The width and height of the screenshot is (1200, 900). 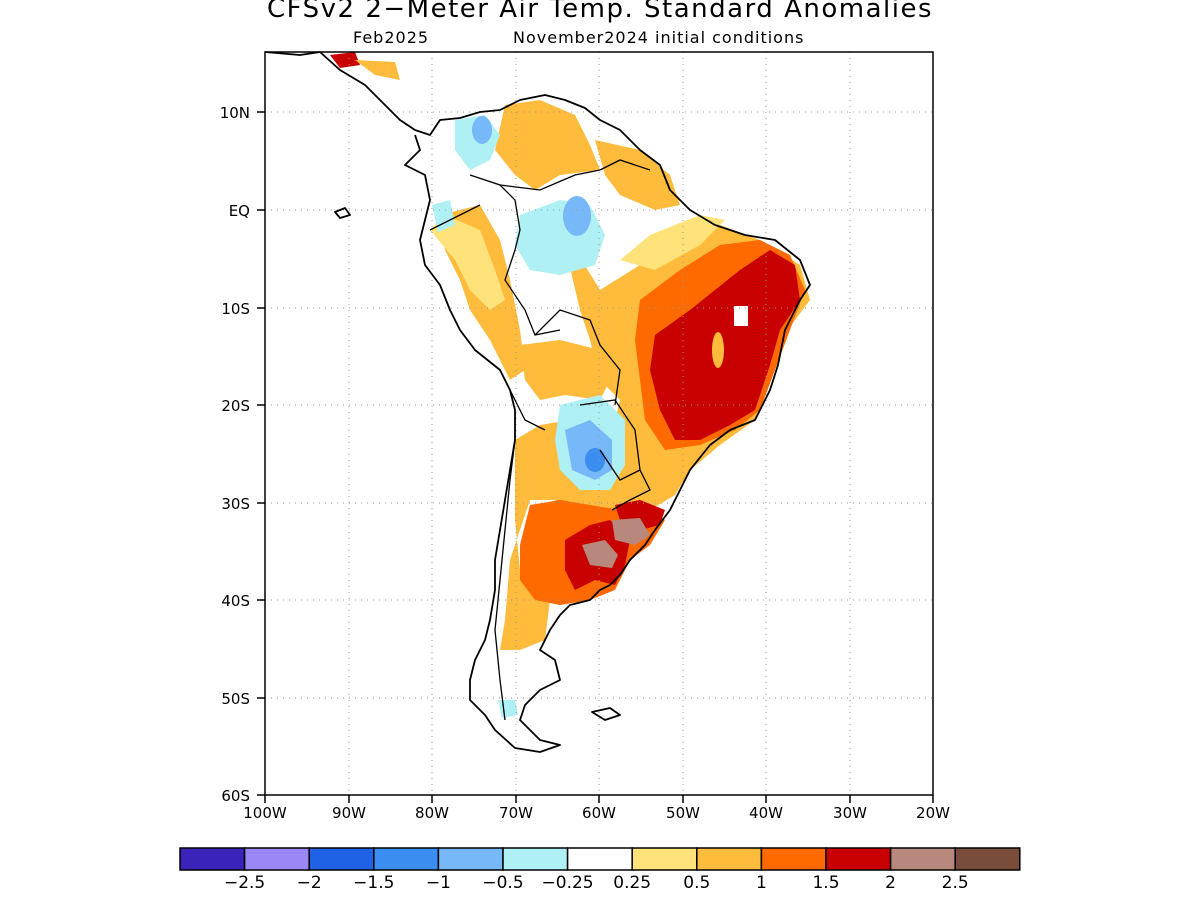 I want to click on colorbar-label: −2, so click(x=309, y=883).